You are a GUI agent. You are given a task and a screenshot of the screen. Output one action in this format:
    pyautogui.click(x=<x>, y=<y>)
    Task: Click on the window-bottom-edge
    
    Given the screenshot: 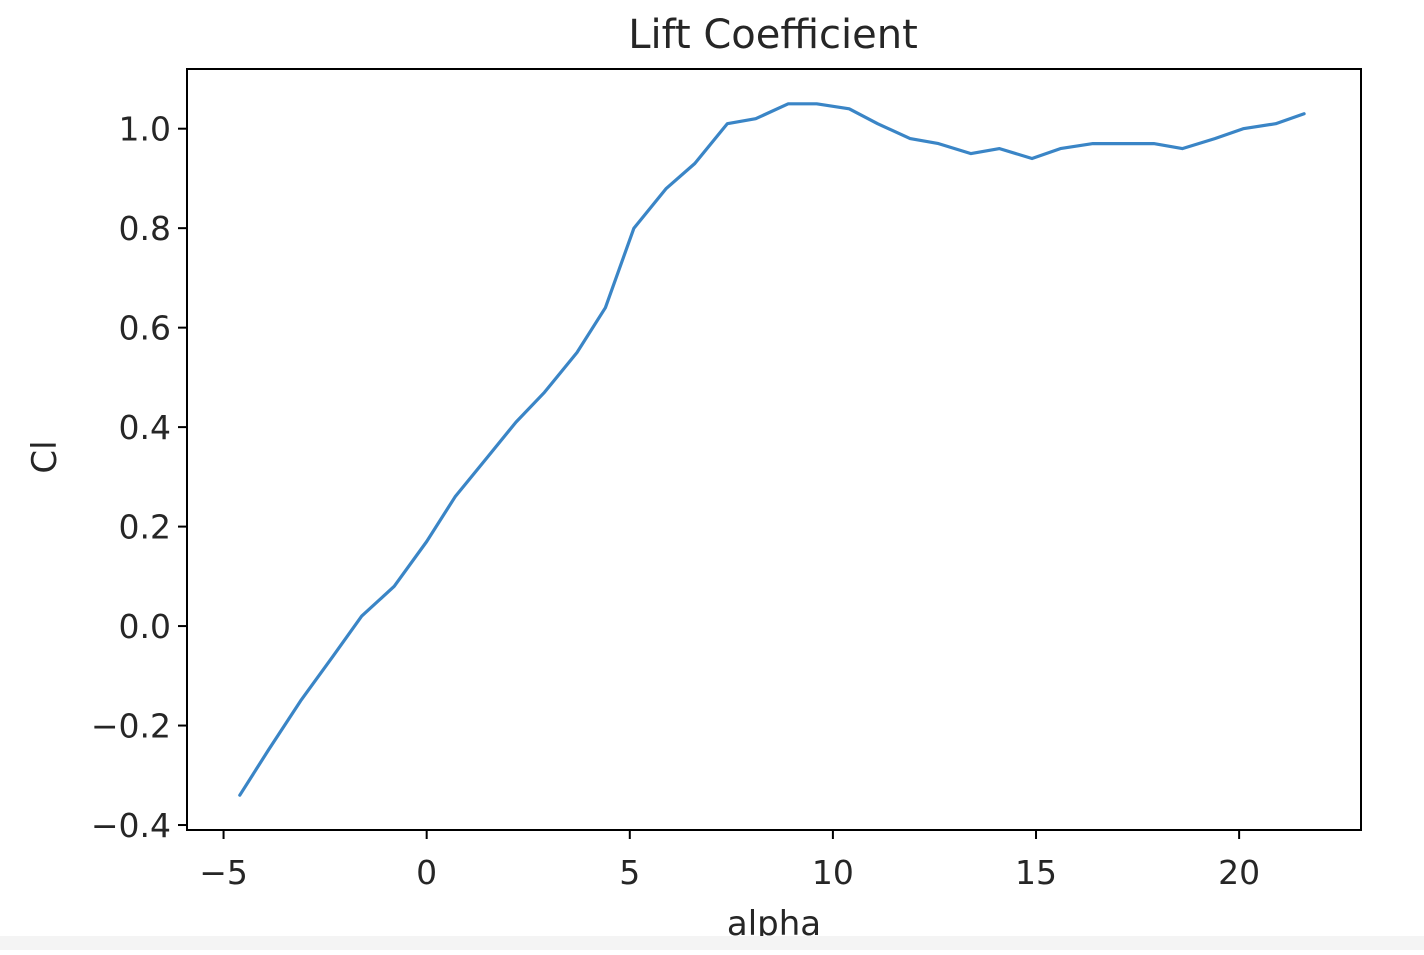 What is the action you would take?
    pyautogui.click(x=712, y=943)
    